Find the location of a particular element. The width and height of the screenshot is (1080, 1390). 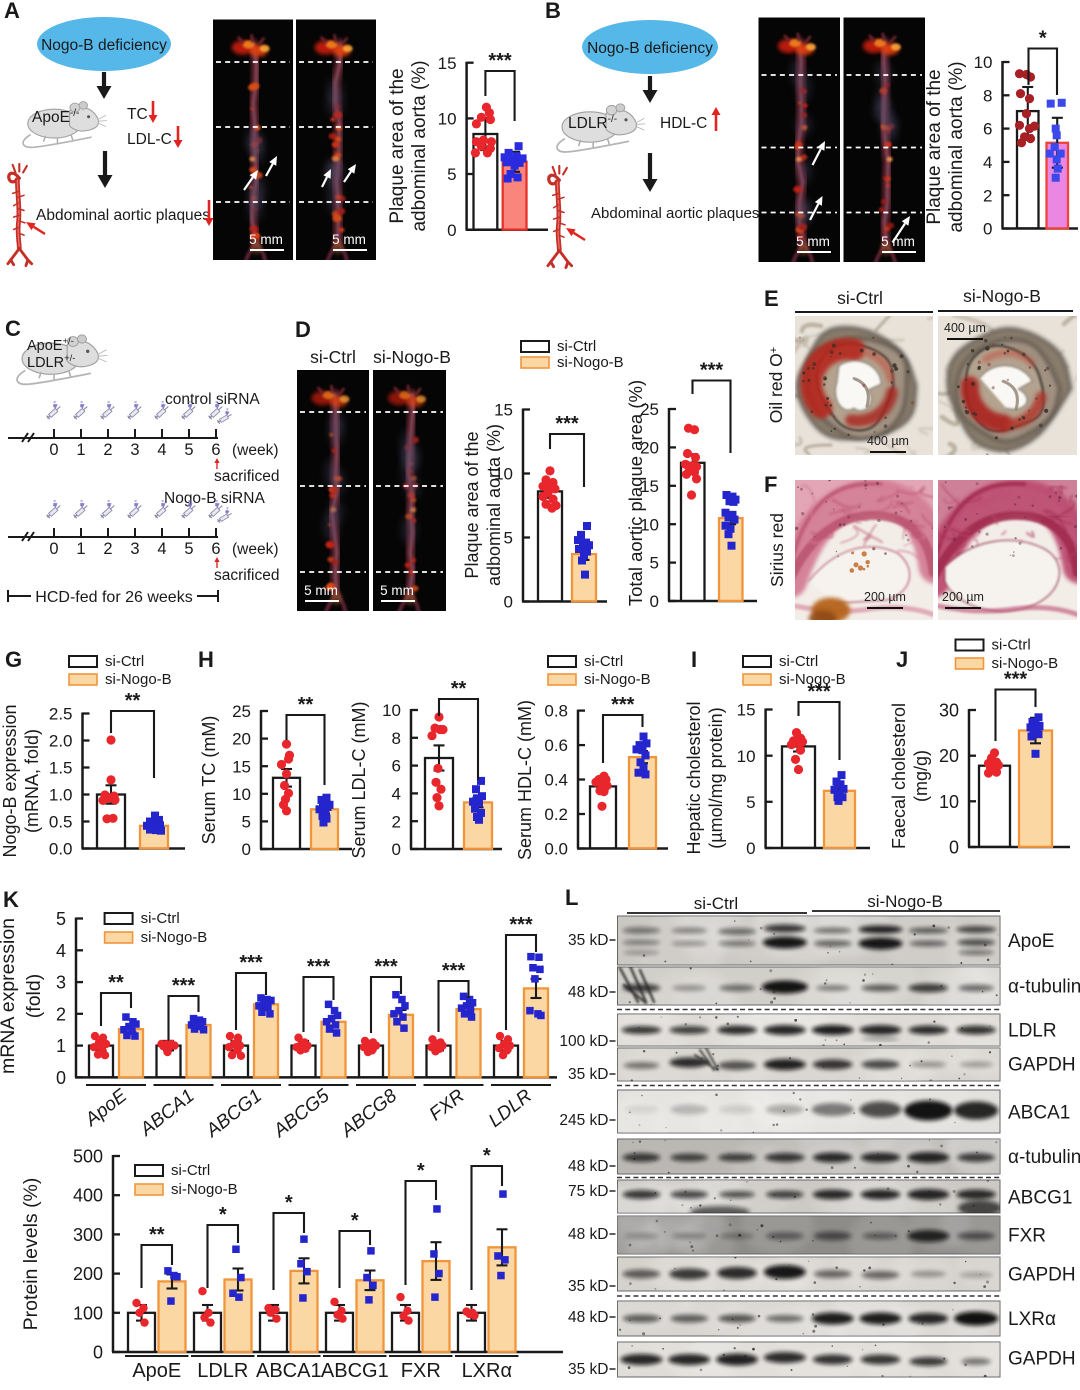

svg-text: Serum LDL-C (mM) is located at coordinates (359, 779).